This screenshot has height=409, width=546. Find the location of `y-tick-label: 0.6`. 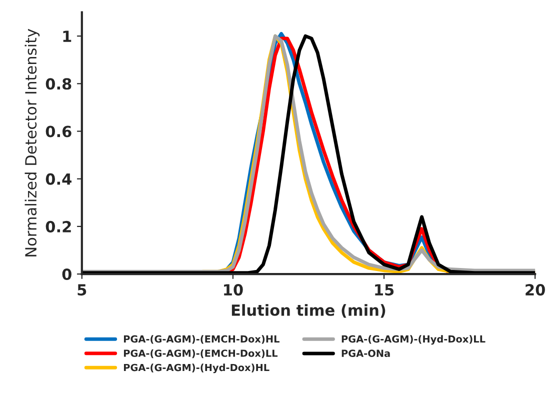

y-tick-label: 0.6 is located at coordinates (59, 132).